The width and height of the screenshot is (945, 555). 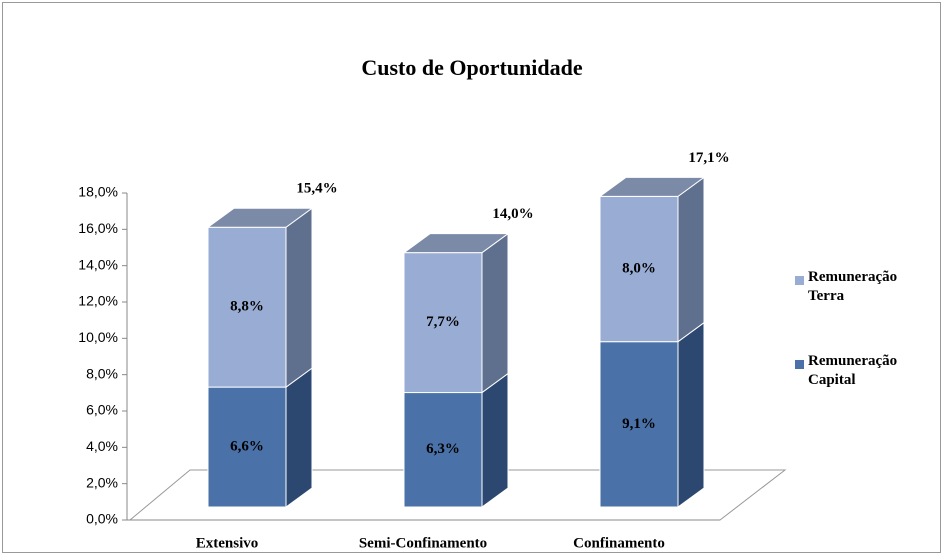 What do you see at coordinates (102, 519) in the screenshot?
I see `y-tick-label: 0,0%` at bounding box center [102, 519].